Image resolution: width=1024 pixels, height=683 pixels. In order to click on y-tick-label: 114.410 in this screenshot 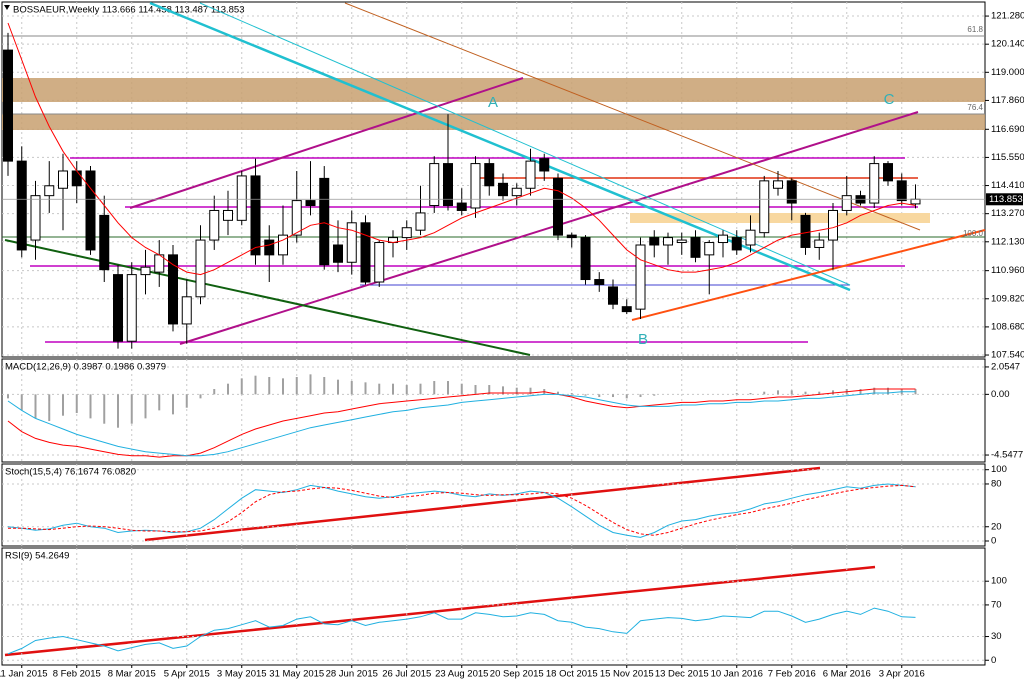, I will do `click(1007, 185)`.